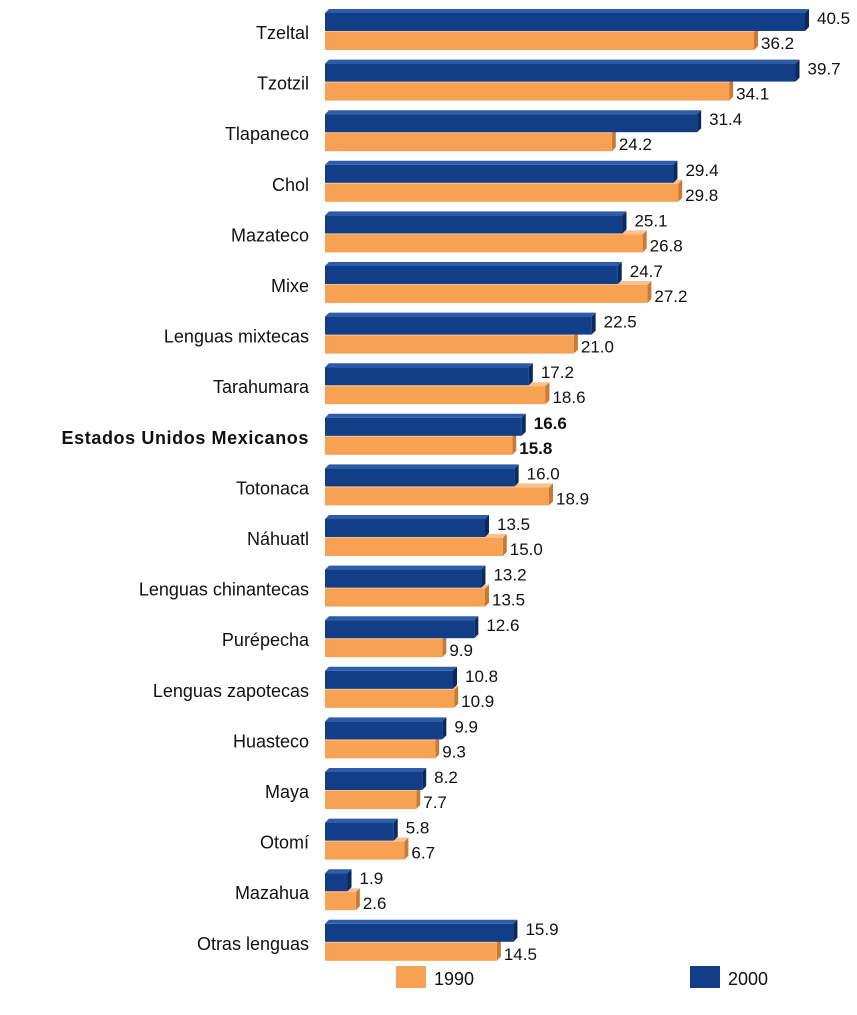  Describe the element at coordinates (373, 798) in the screenshot. I see `bar-1990-maya` at that location.